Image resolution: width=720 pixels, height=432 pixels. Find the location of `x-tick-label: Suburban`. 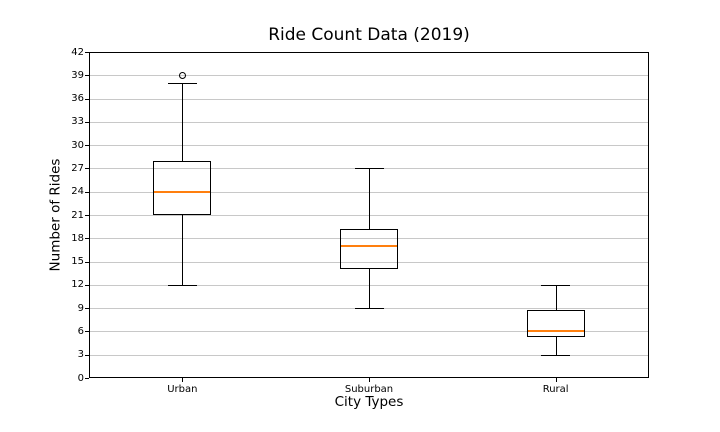

x-tick-label: Suburban is located at coordinates (369, 389).